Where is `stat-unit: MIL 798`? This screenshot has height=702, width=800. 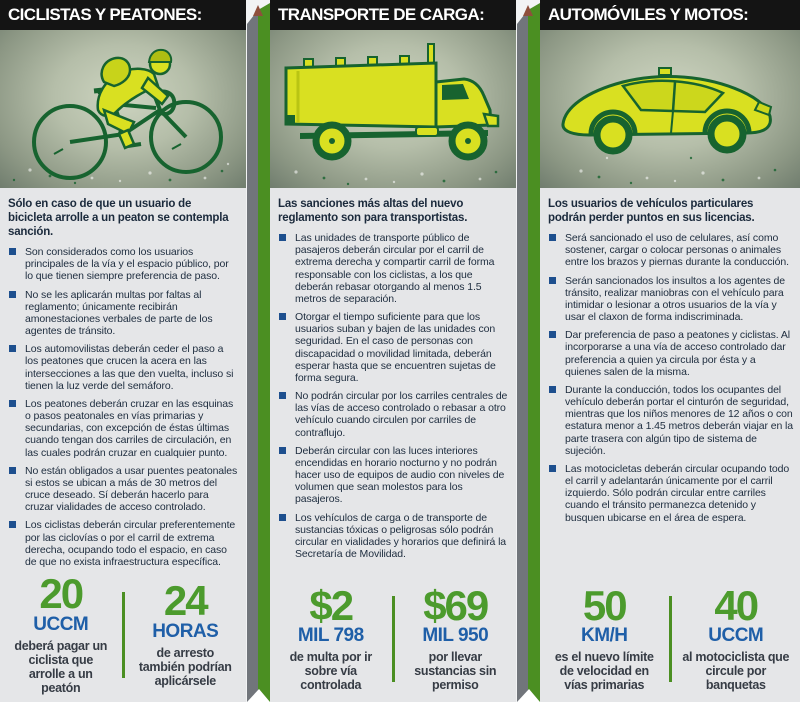 stat-unit: MIL 798 is located at coordinates (330, 636).